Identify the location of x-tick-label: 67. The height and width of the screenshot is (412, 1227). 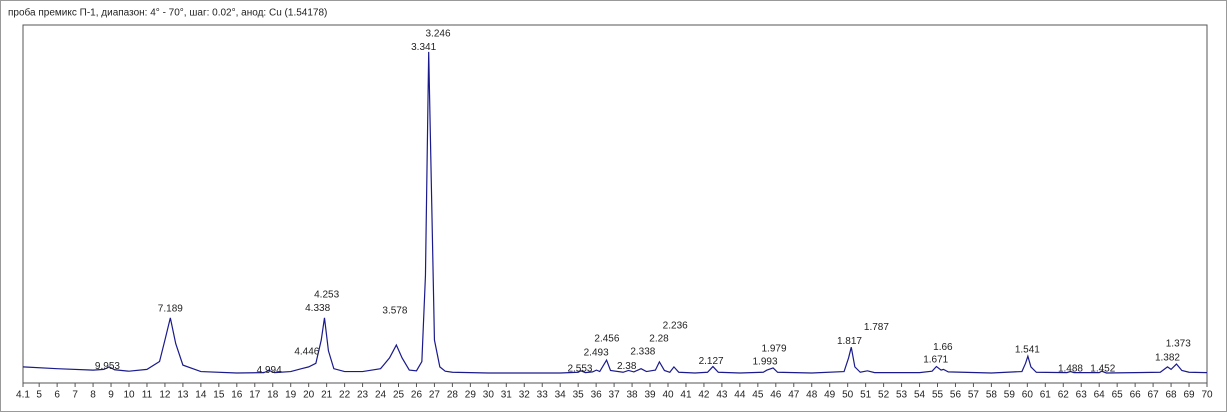
(1154, 395).